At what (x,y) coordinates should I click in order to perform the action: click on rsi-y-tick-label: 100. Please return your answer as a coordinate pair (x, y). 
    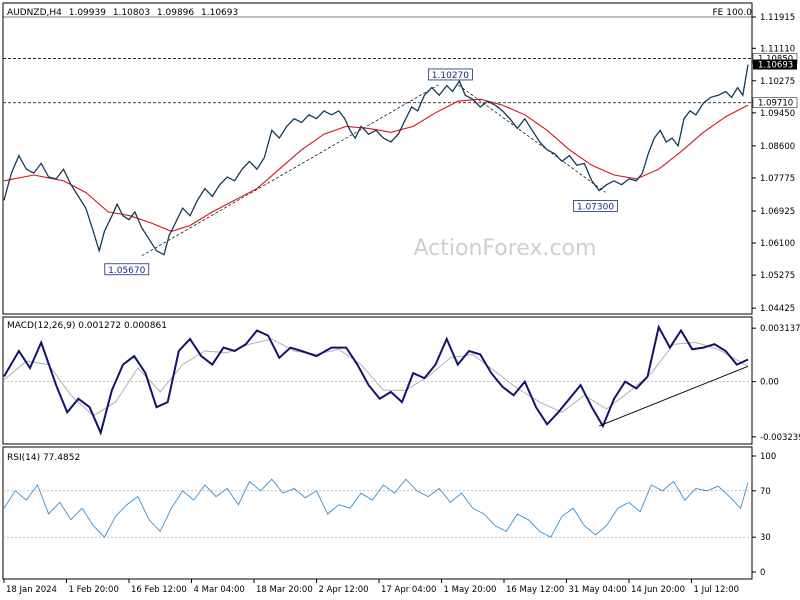
    Looking at the image, I should click on (768, 457).